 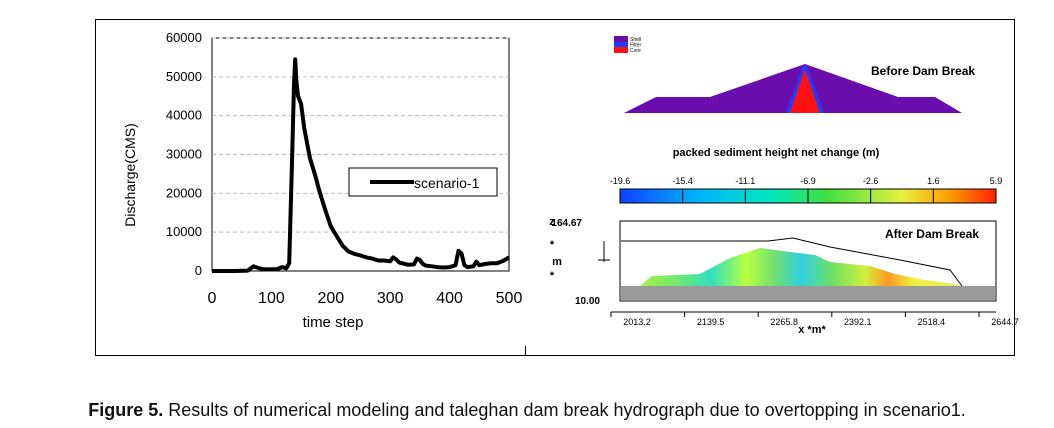 What do you see at coordinates (871, 181) in the screenshot?
I see `colorbar-tick-label: -2.6` at bounding box center [871, 181].